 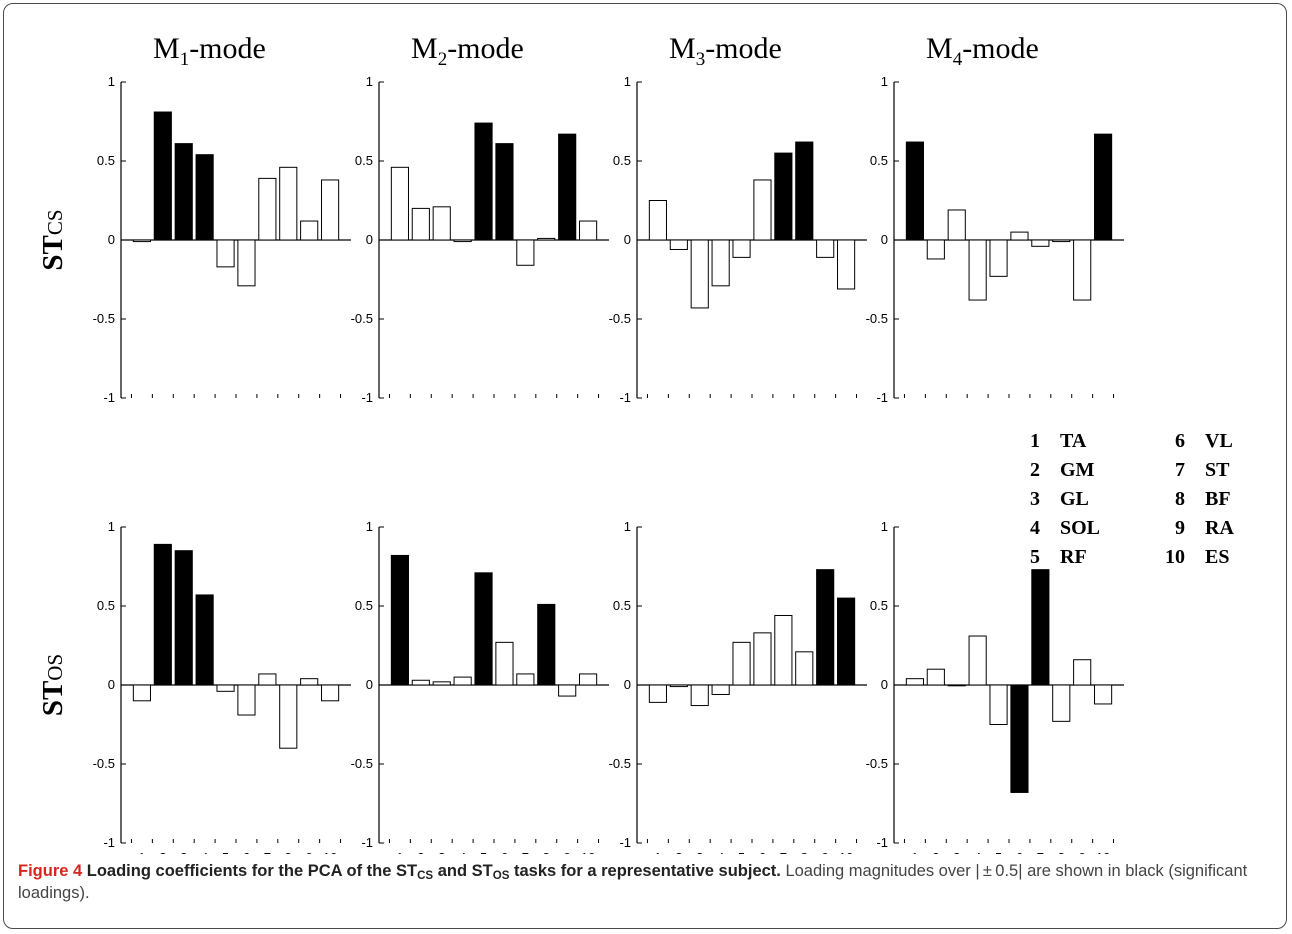 What do you see at coordinates (50, 871) in the screenshot?
I see `caption-label: Figure 4` at bounding box center [50, 871].